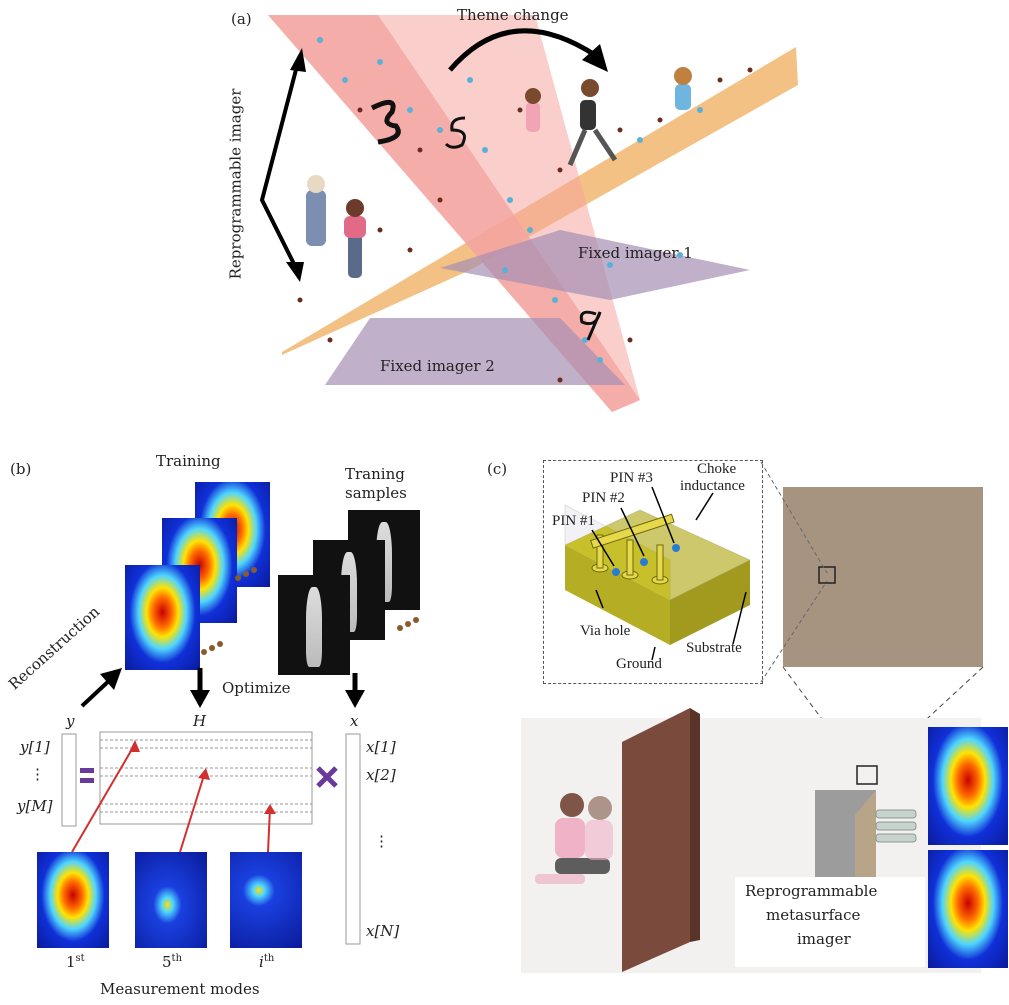 The image size is (1009, 1005). I want to click on unit-cell-front, so click(617, 595).